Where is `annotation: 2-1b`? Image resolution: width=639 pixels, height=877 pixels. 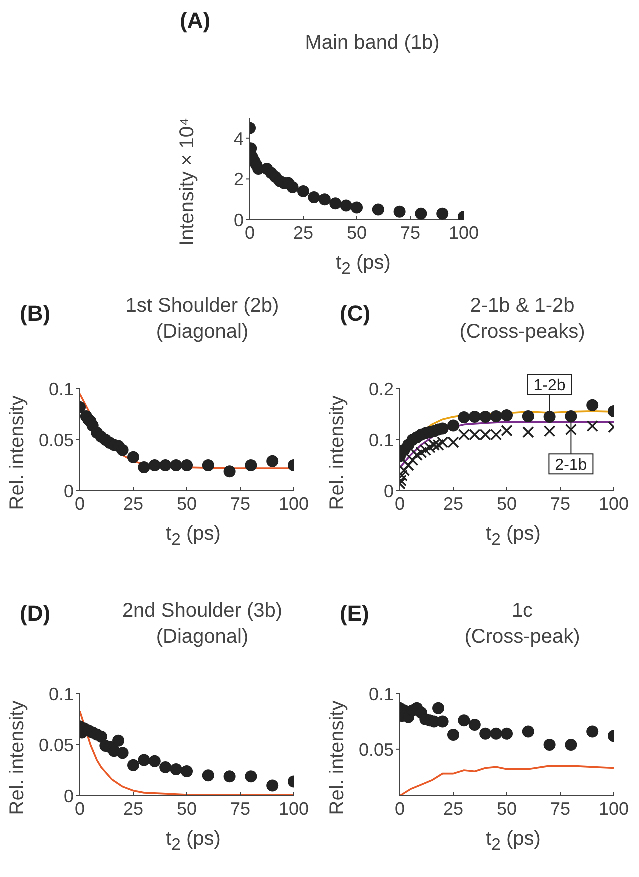 annotation: 2-1b is located at coordinates (571, 465).